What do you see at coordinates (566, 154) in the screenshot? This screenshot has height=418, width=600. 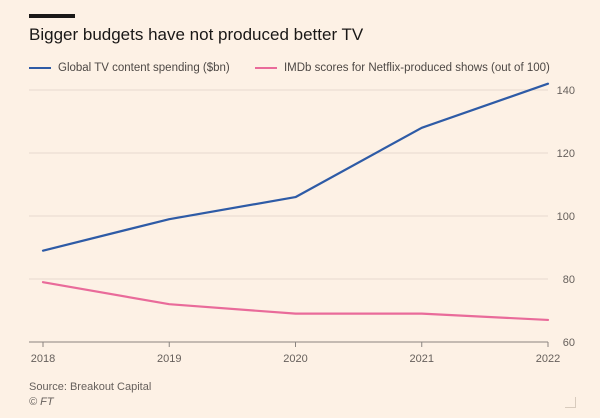 I see `y-tick-label-120: 120` at bounding box center [566, 154].